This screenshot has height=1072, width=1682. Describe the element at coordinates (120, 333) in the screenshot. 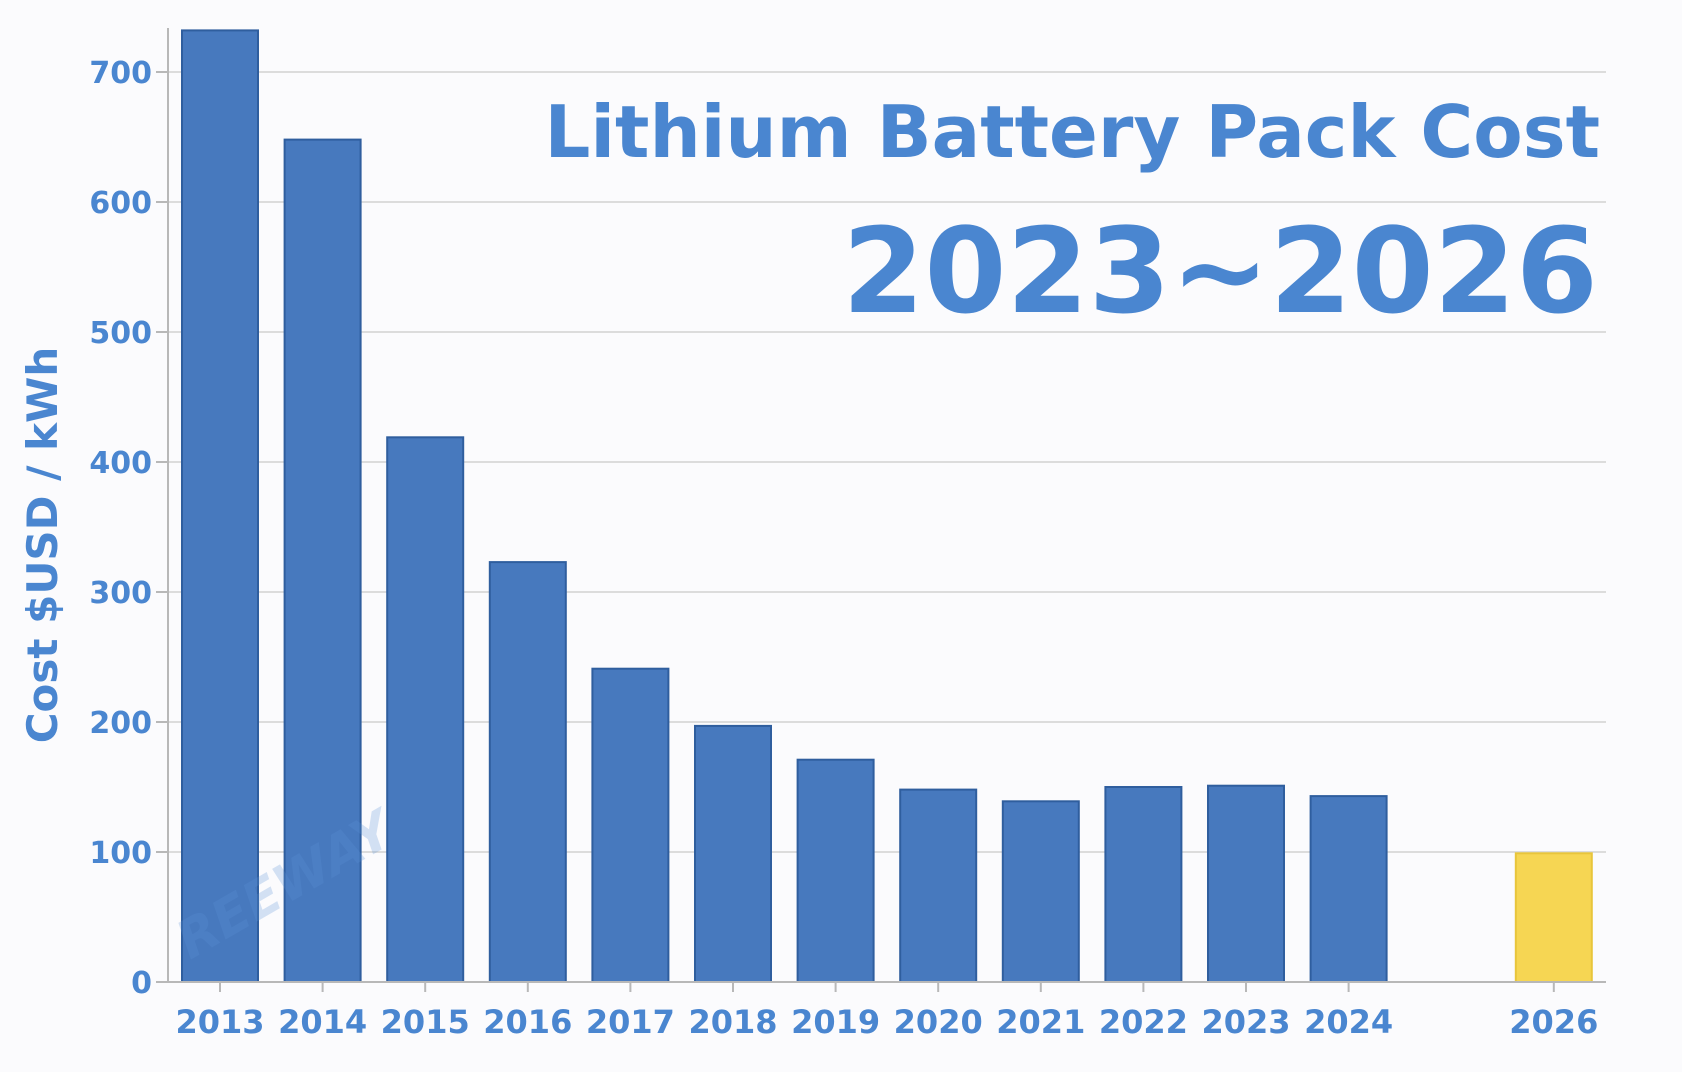

I see `y-tick-label: 500` at that location.